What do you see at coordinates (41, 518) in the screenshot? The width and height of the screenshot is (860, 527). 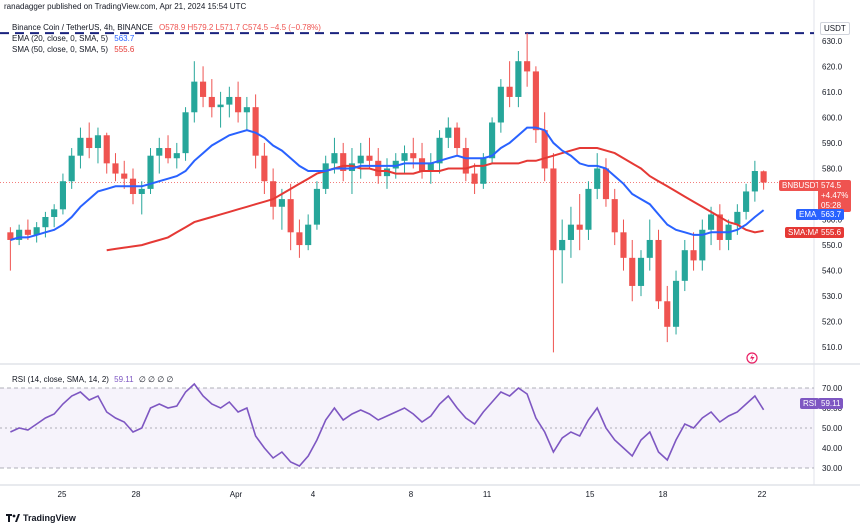 I see `tradingview-footer: TradingView` at bounding box center [41, 518].